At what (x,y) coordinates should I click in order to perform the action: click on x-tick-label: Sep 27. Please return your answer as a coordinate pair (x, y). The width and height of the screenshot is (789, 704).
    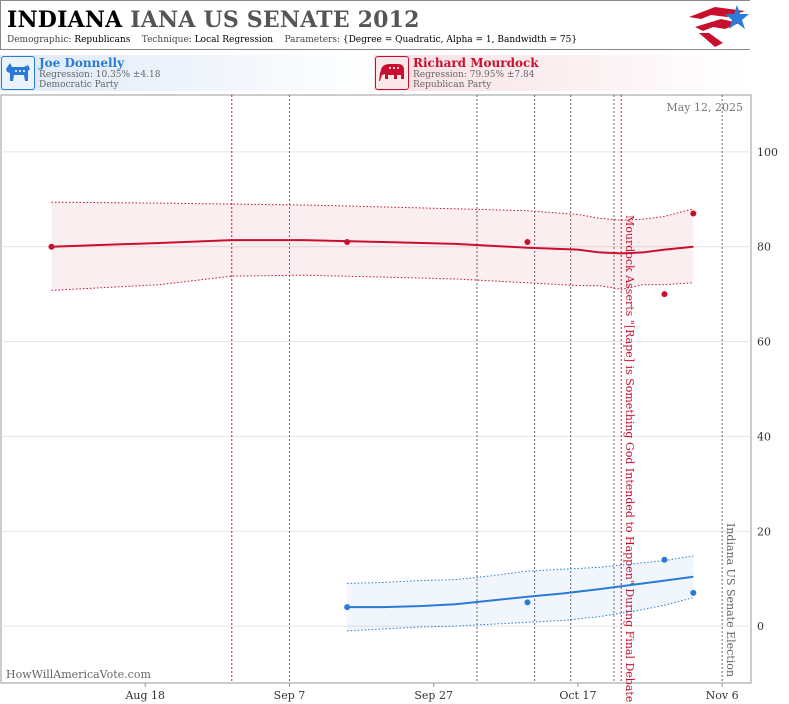
    Looking at the image, I should click on (433, 695).